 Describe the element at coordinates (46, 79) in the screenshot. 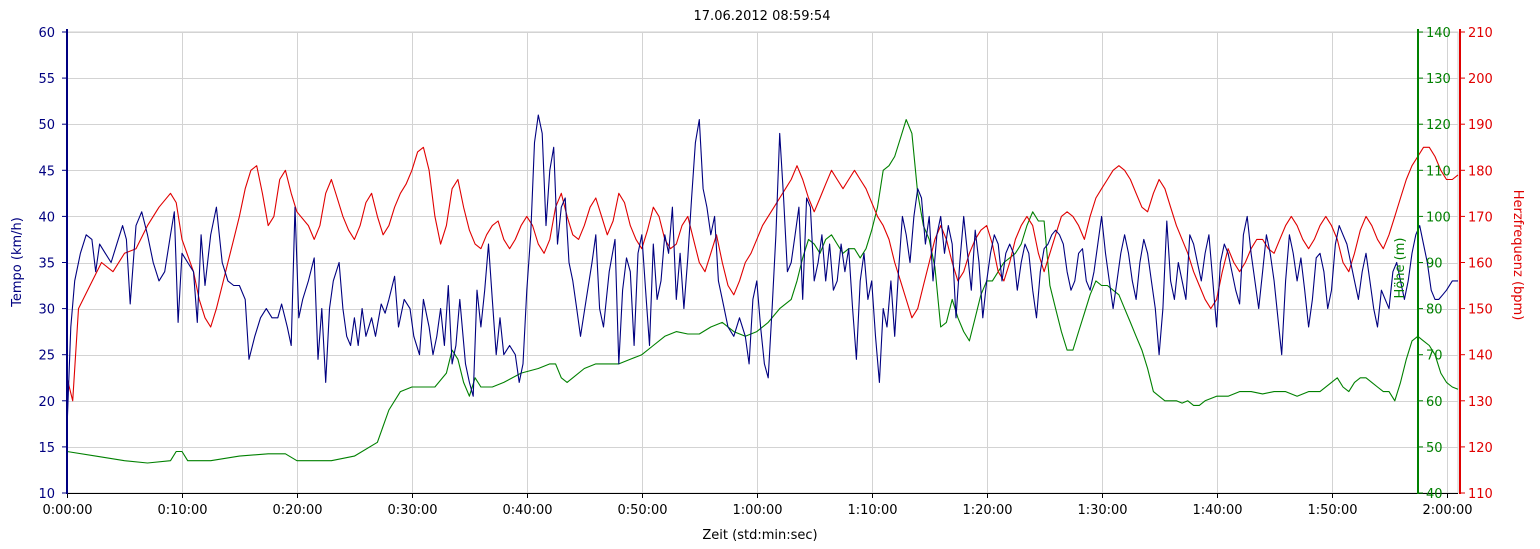

I see `tempo-tick-label: 55` at that location.